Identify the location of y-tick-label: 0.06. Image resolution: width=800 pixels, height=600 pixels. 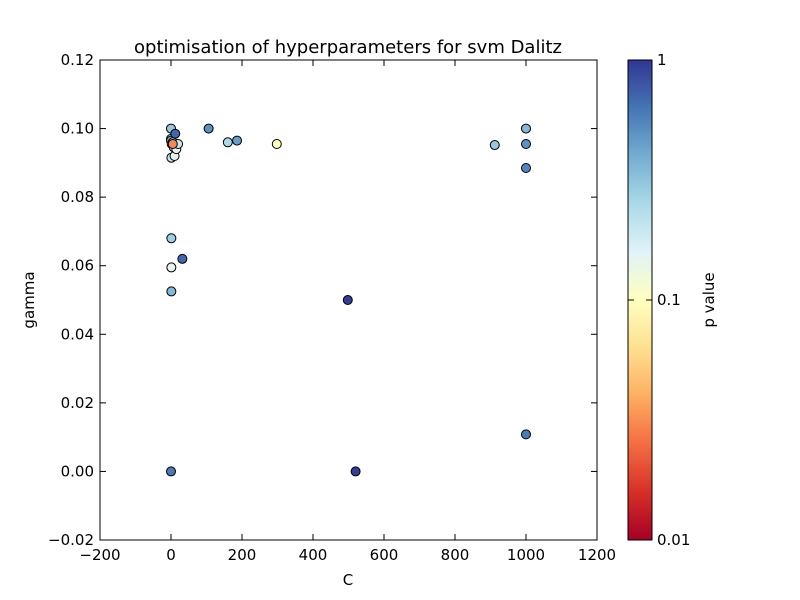
(77, 266).